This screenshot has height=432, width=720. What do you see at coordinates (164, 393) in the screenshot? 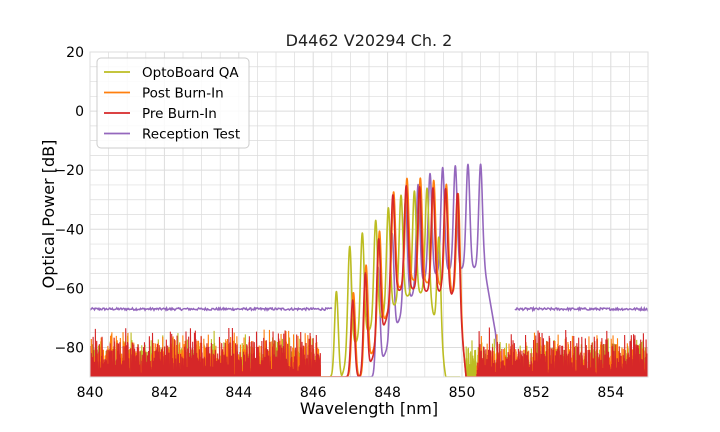
I see `x-tick-label: 842` at bounding box center [164, 393].